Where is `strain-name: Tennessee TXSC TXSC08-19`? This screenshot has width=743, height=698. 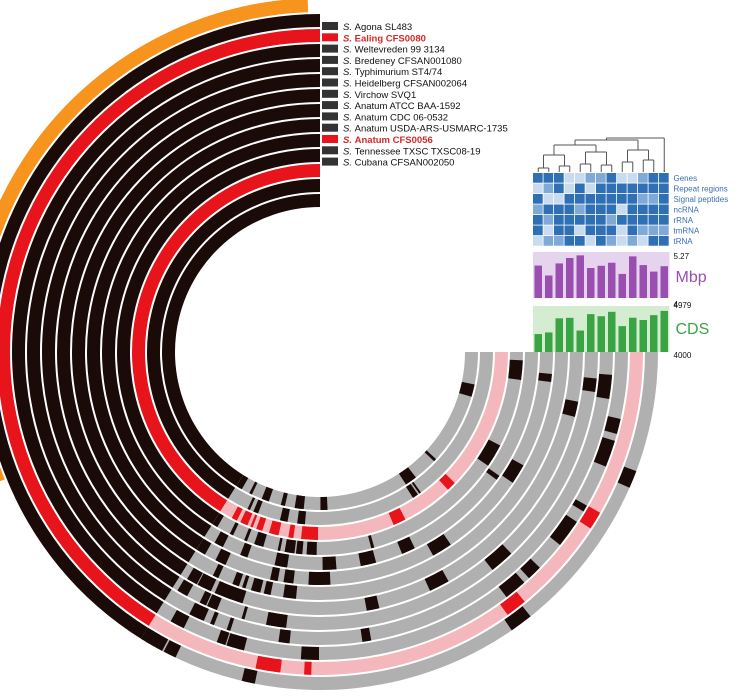
strain-name: Tennessee TXSC TXSC08-19 is located at coordinates (418, 151).